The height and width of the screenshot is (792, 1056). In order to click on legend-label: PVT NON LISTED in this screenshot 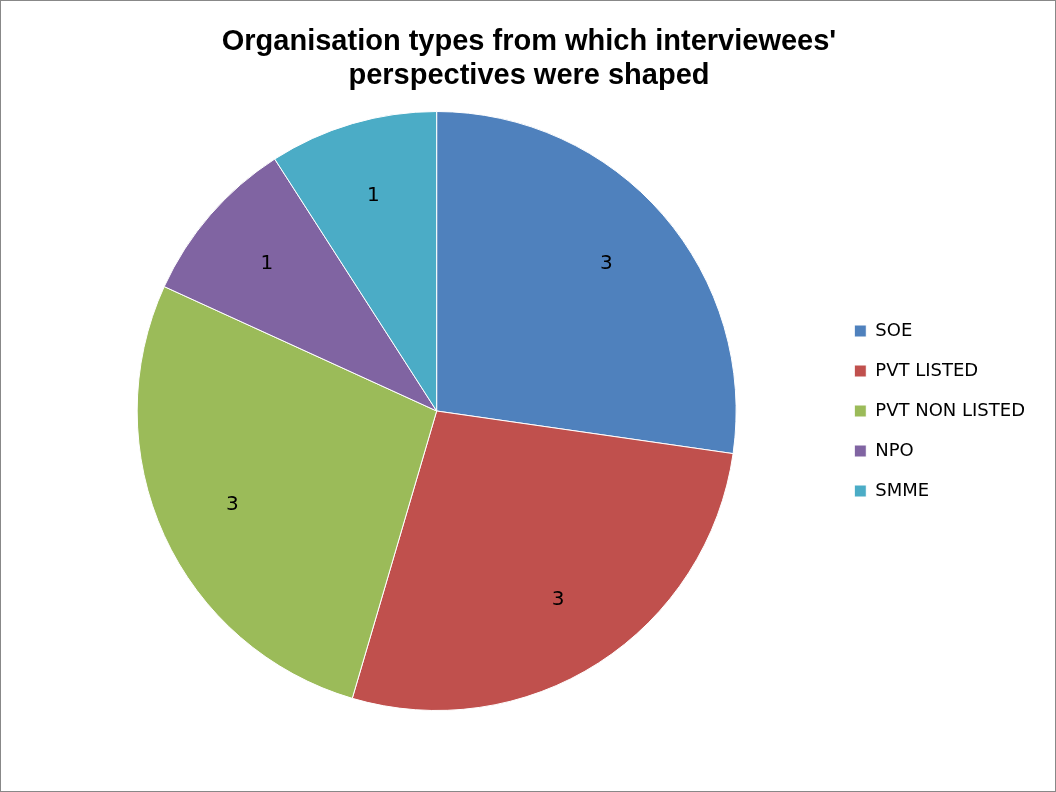, I will do `click(950, 409)`.